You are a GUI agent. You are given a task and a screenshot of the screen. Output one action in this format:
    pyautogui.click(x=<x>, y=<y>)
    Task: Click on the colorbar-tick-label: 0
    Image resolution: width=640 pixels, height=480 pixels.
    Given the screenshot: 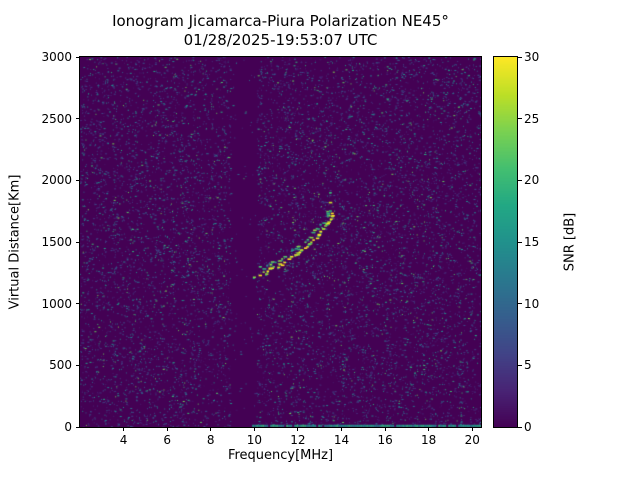 What is the action you would take?
    pyautogui.click(x=528, y=427)
    